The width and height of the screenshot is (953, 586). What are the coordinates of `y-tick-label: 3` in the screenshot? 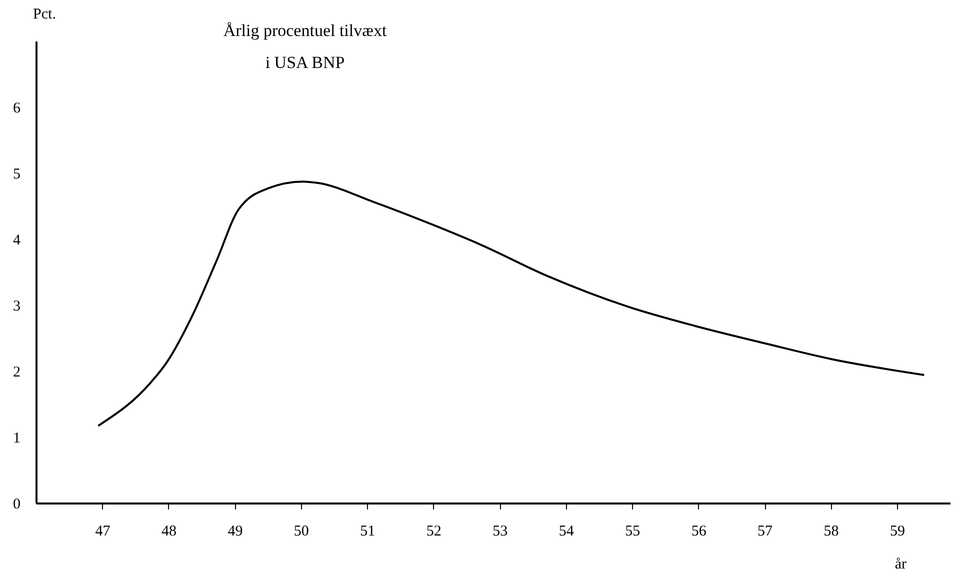 It's located at (16, 306).